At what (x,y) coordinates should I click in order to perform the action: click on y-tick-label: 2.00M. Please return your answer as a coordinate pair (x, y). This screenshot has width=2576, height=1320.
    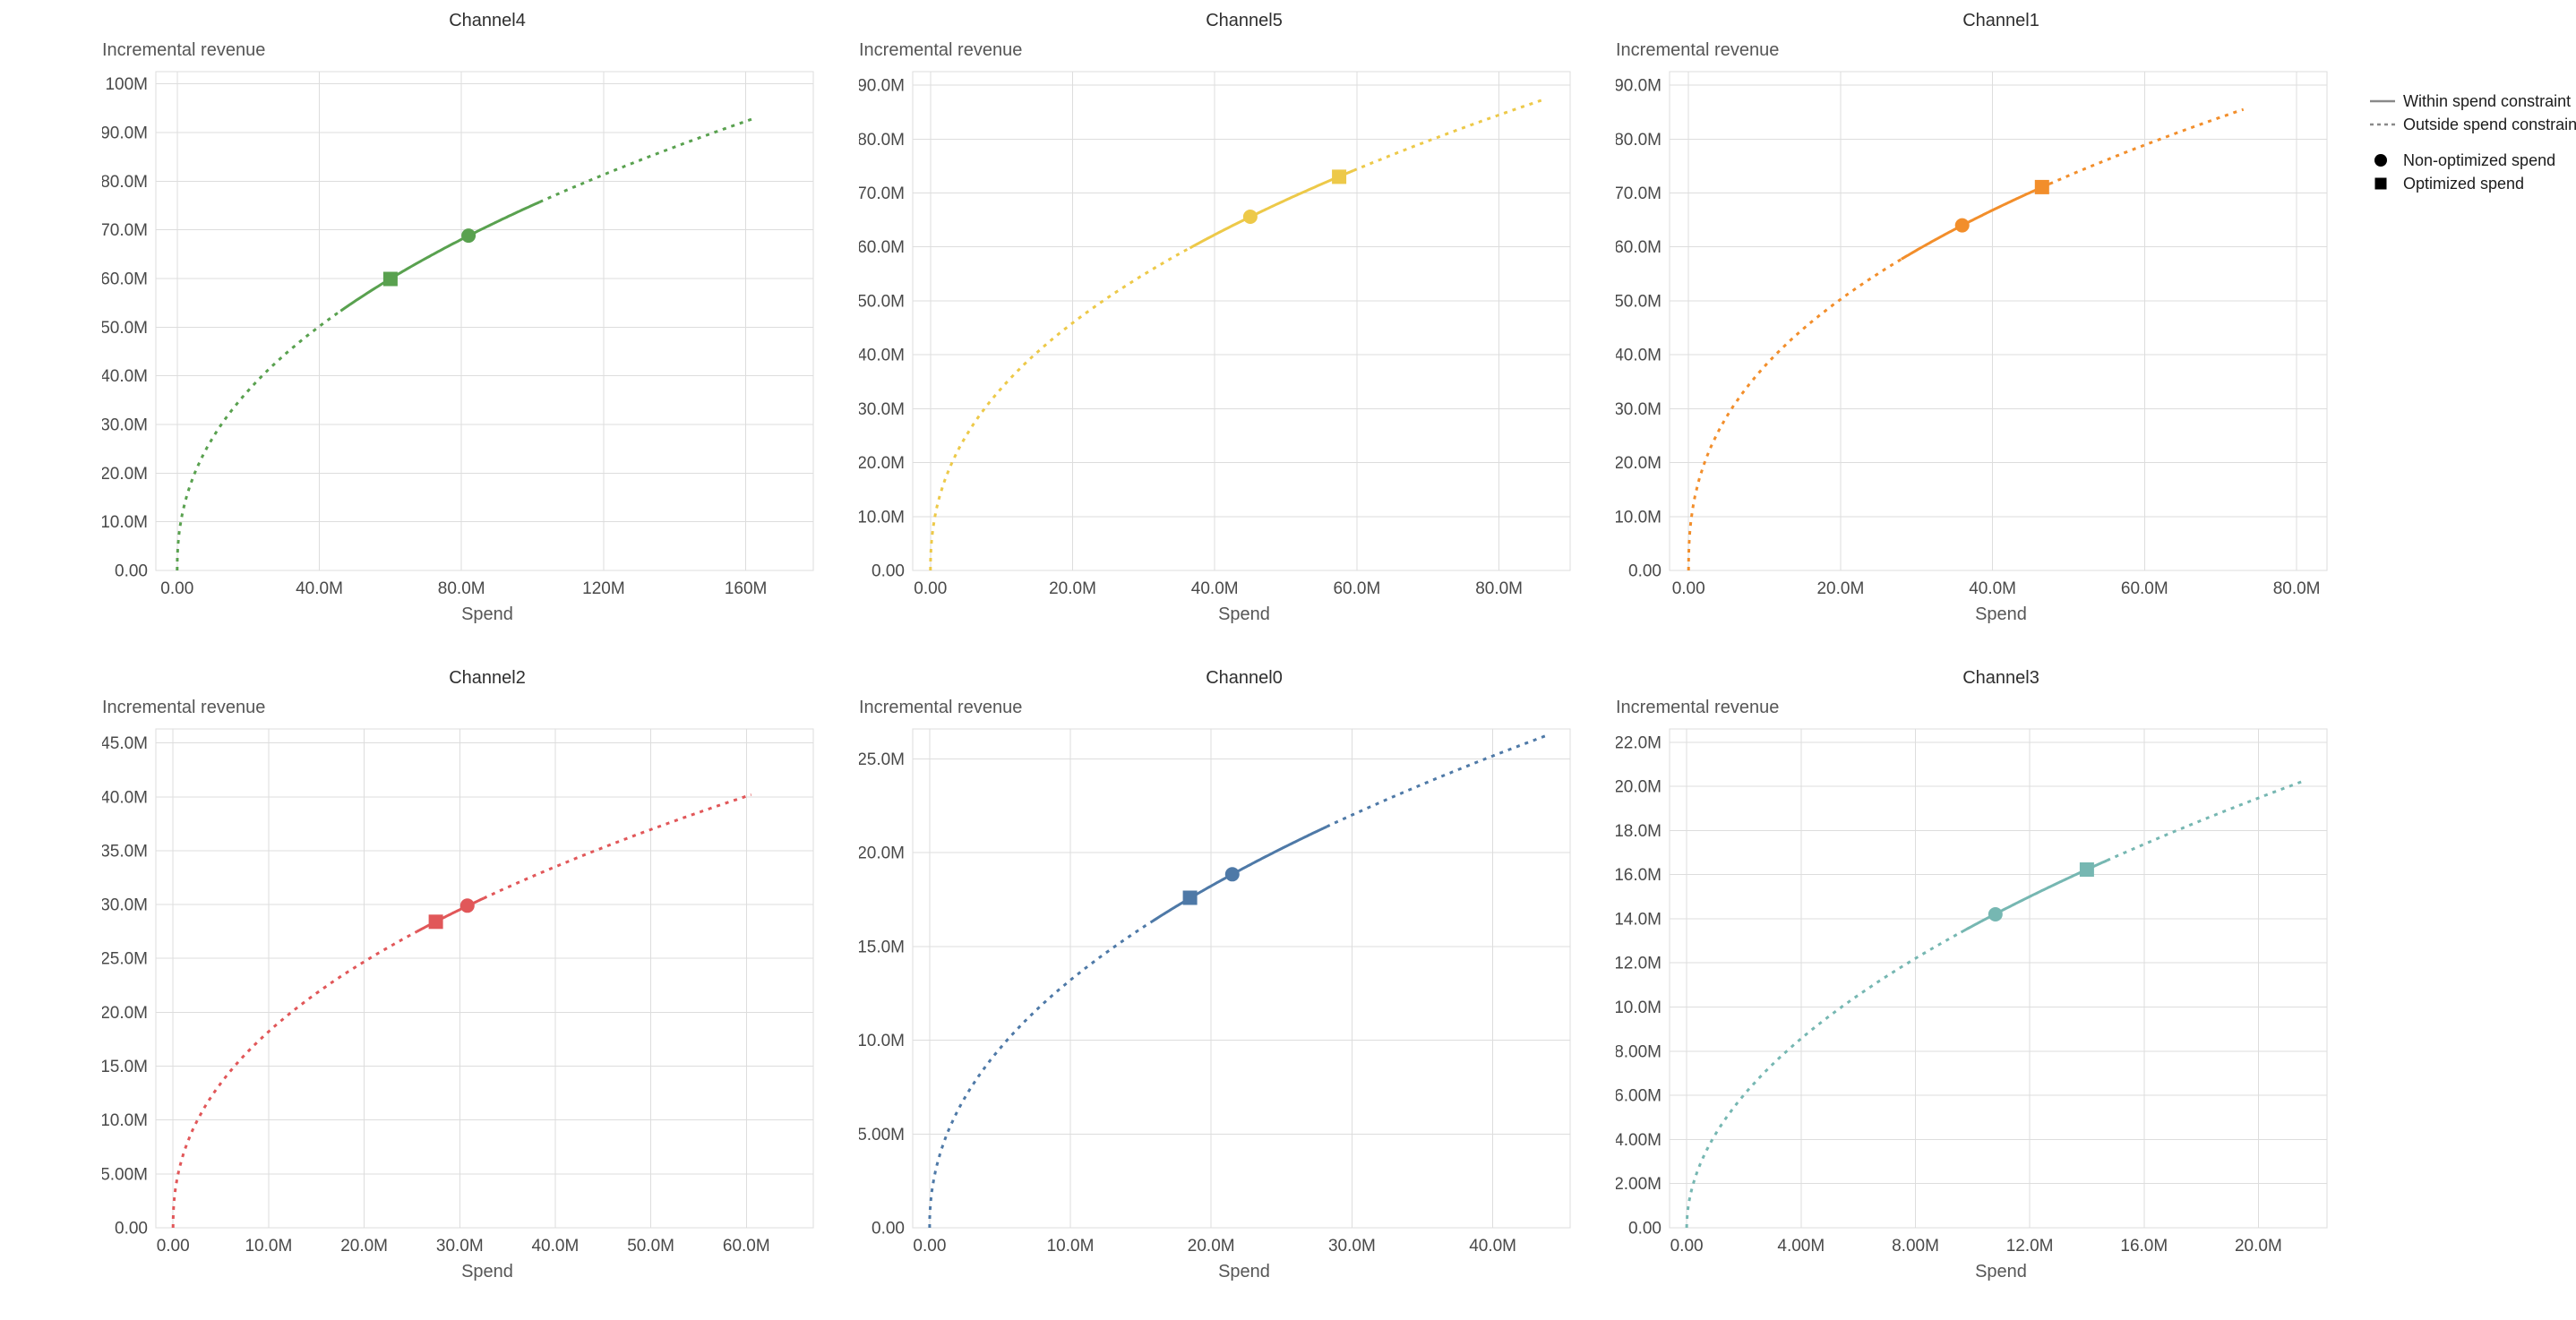
    Looking at the image, I should click on (1639, 1184).